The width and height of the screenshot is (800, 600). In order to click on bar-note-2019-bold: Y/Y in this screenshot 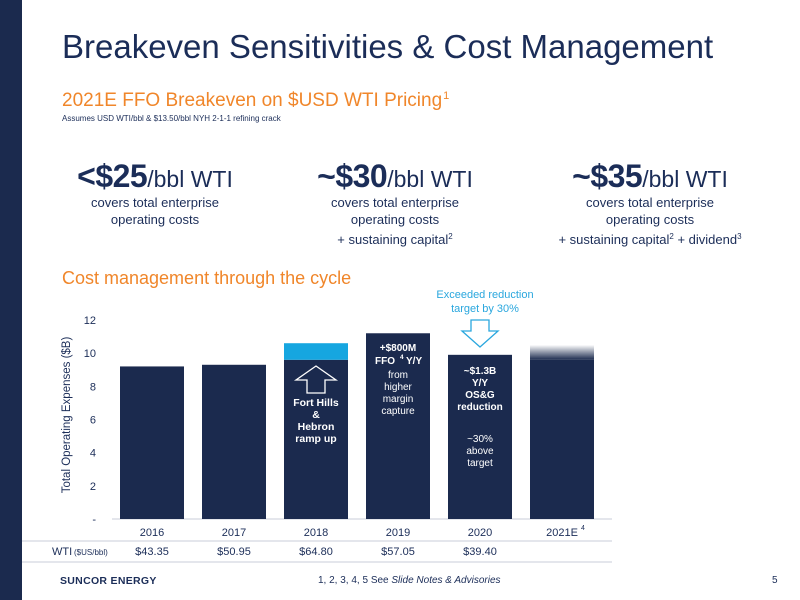, I will do `click(414, 361)`.